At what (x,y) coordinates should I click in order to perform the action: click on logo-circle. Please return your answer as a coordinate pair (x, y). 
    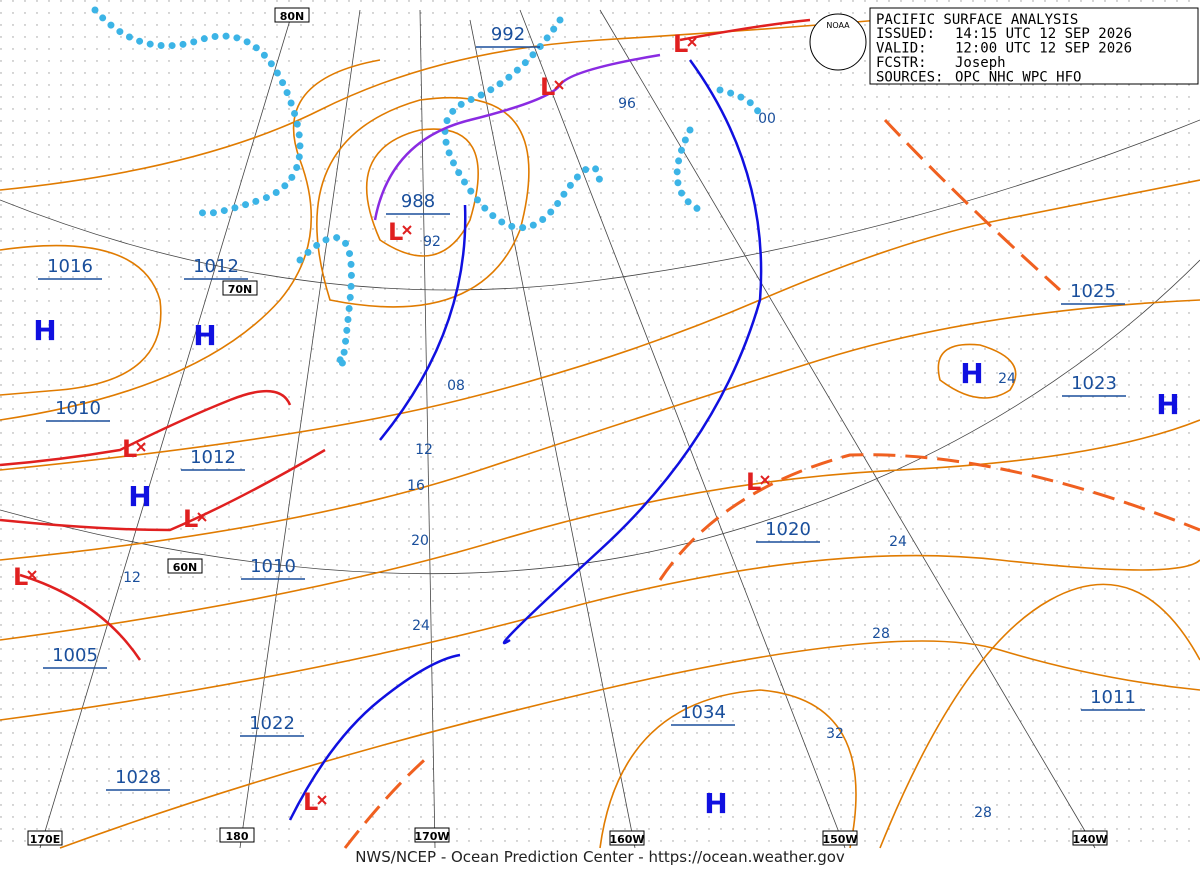
    Looking at the image, I should click on (838, 42).